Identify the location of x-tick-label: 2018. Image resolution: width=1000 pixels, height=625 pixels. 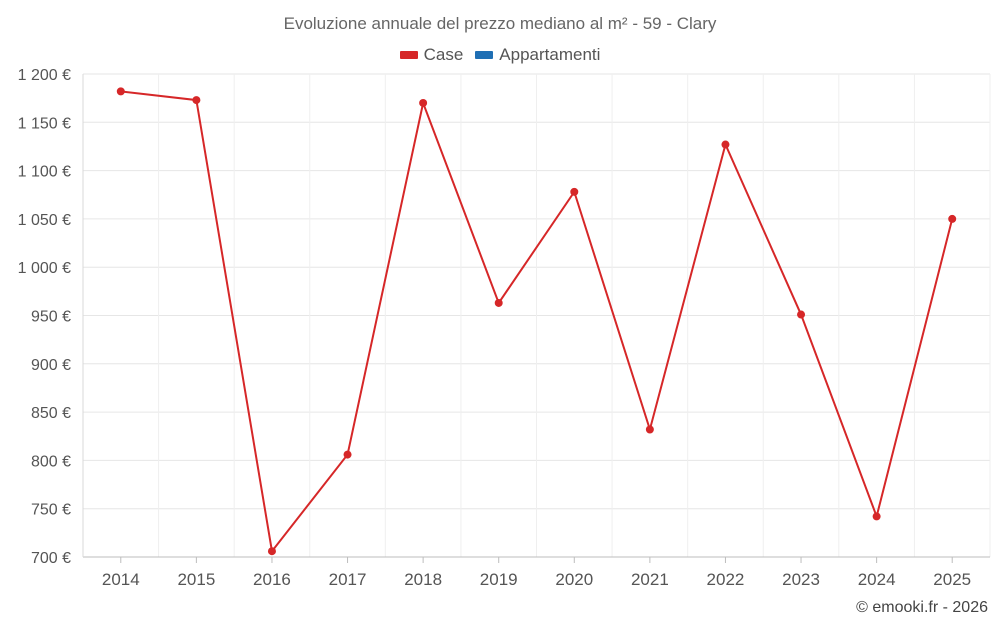
(423, 579).